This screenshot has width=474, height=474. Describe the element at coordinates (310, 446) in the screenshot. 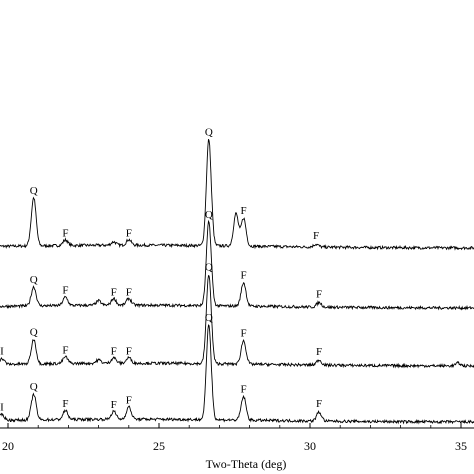

I see `x-tick-label: 30` at that location.